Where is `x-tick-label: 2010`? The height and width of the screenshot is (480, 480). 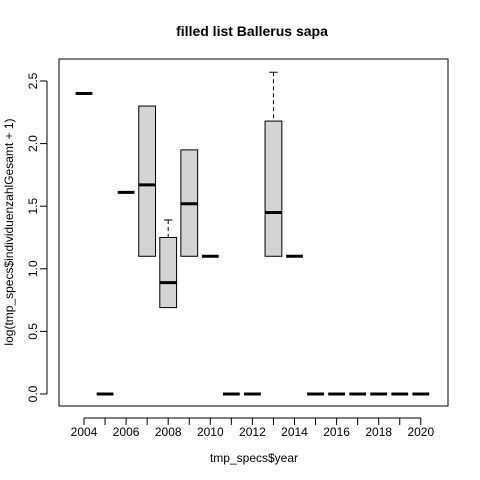
x-tick-label: 2010 is located at coordinates (210, 432).